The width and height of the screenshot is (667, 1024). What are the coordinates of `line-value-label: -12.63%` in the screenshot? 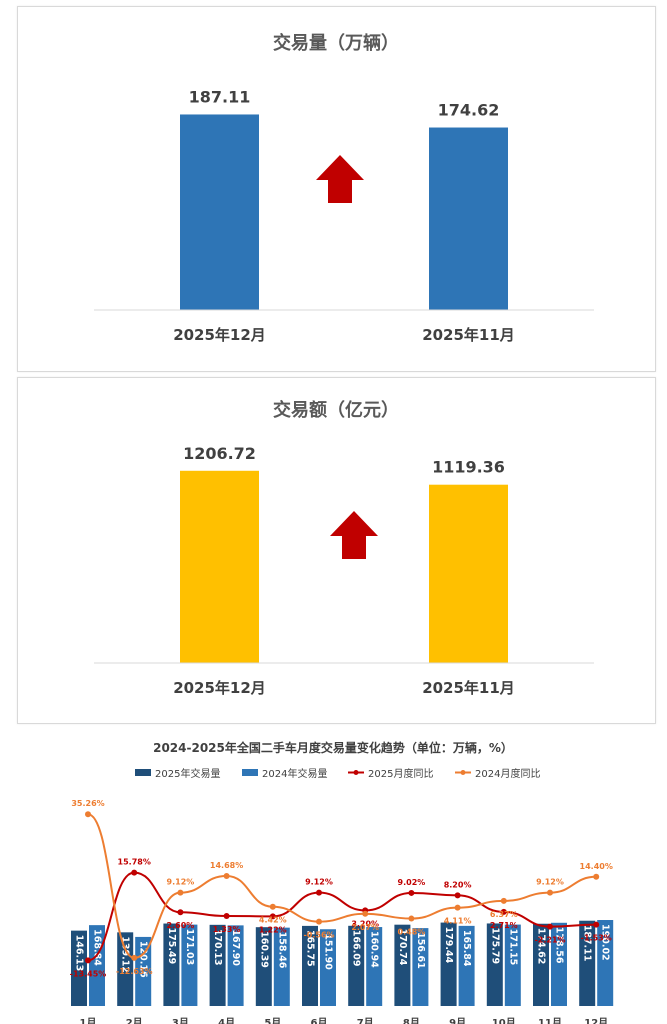 It's located at (134, 971).